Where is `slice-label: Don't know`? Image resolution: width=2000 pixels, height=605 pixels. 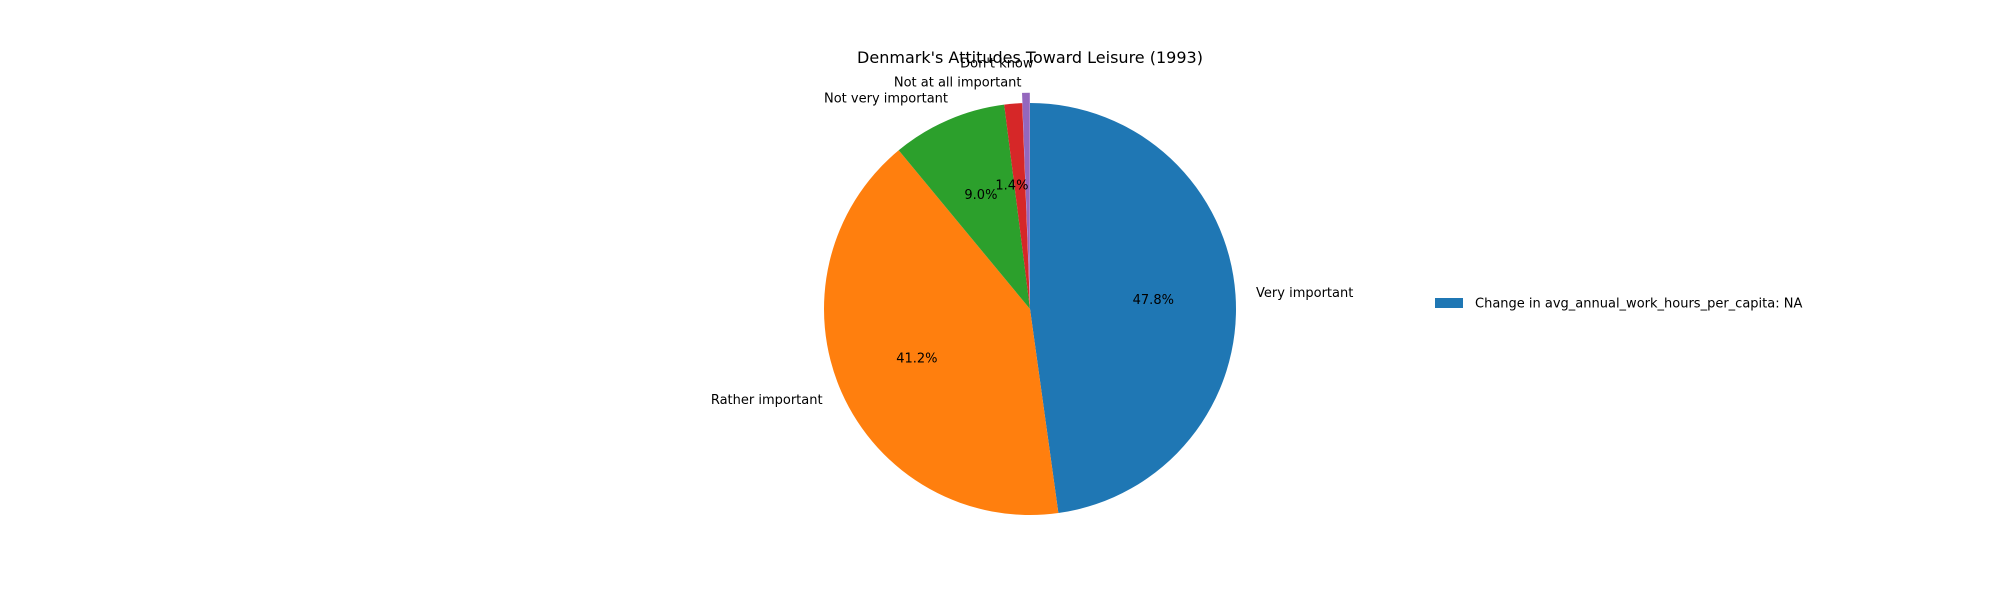 slice-label: Don't know is located at coordinates (997, 64).